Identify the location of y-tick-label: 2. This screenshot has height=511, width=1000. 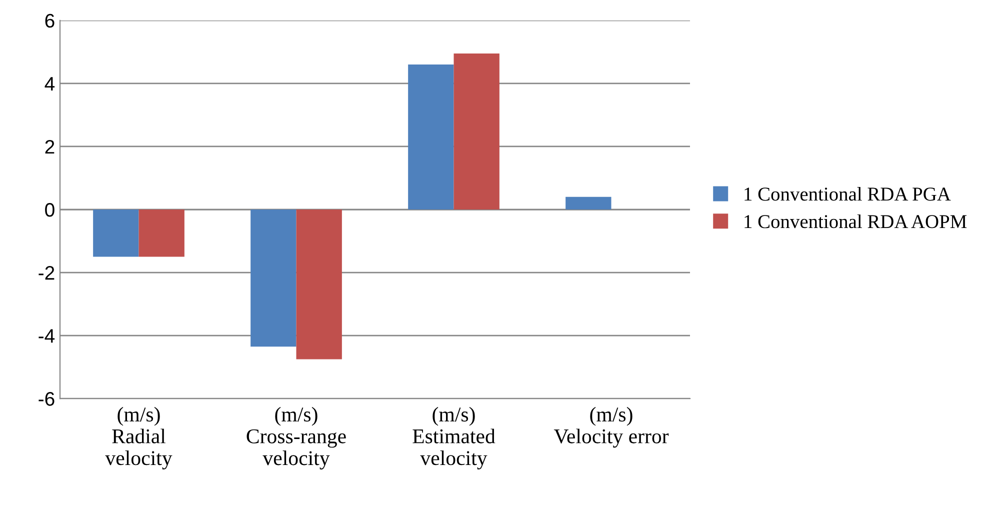
(49, 147).